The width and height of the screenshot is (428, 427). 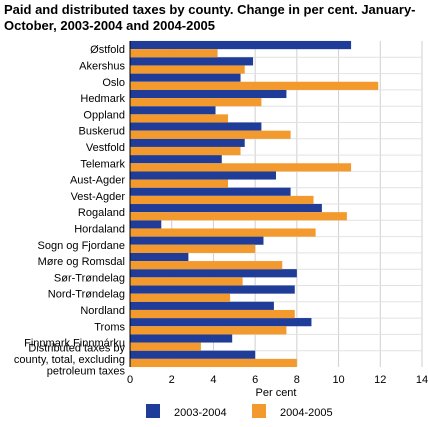 I want to click on x-tick-label: 10, so click(x=338, y=380).